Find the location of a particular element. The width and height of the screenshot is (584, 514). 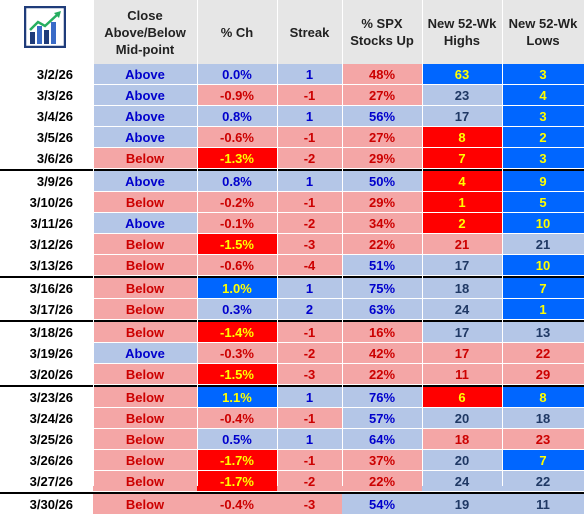

highs-cell: 2 is located at coordinates (462, 223).